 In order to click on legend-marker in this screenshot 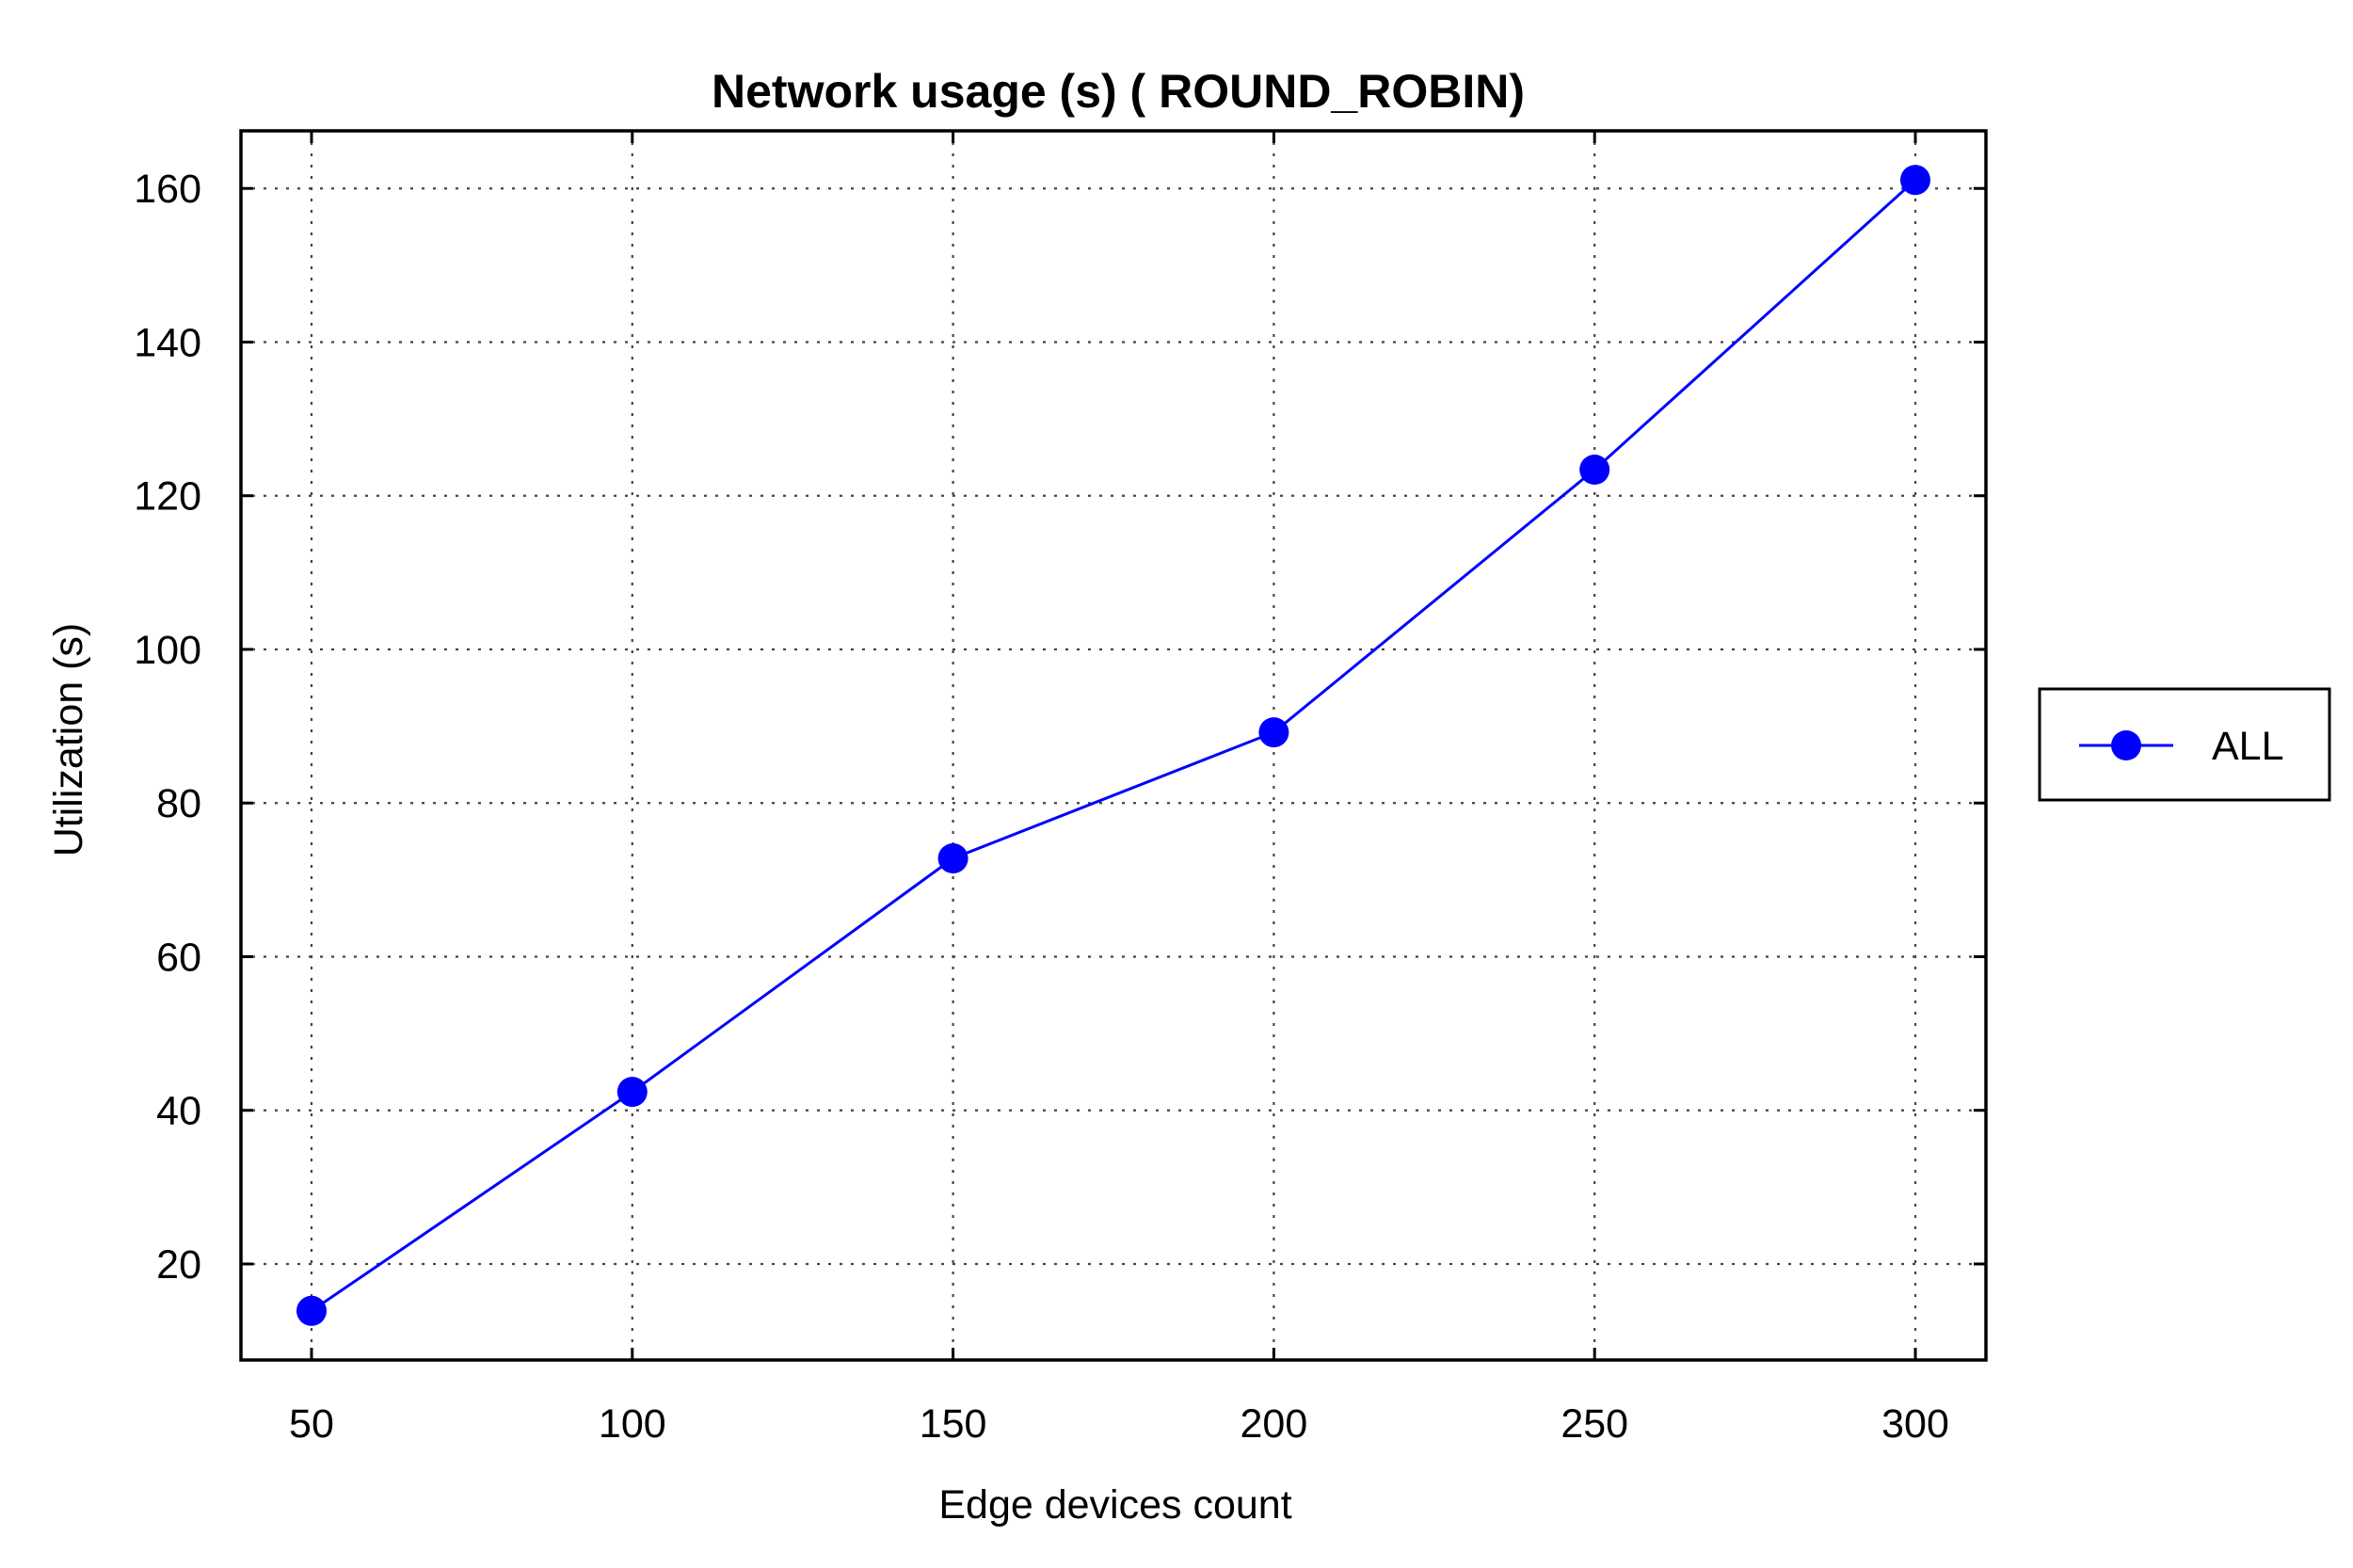, I will do `click(2126, 745)`.